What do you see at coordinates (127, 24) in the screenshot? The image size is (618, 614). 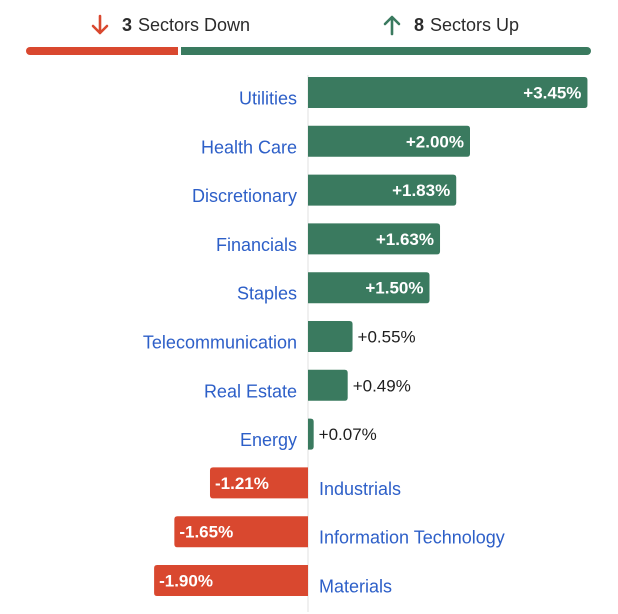 I see `sectors-down-count: 3` at bounding box center [127, 24].